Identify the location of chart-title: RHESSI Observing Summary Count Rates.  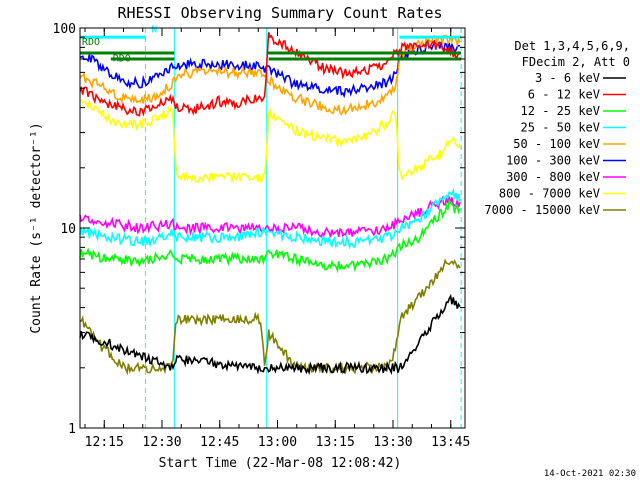
(279, 13).